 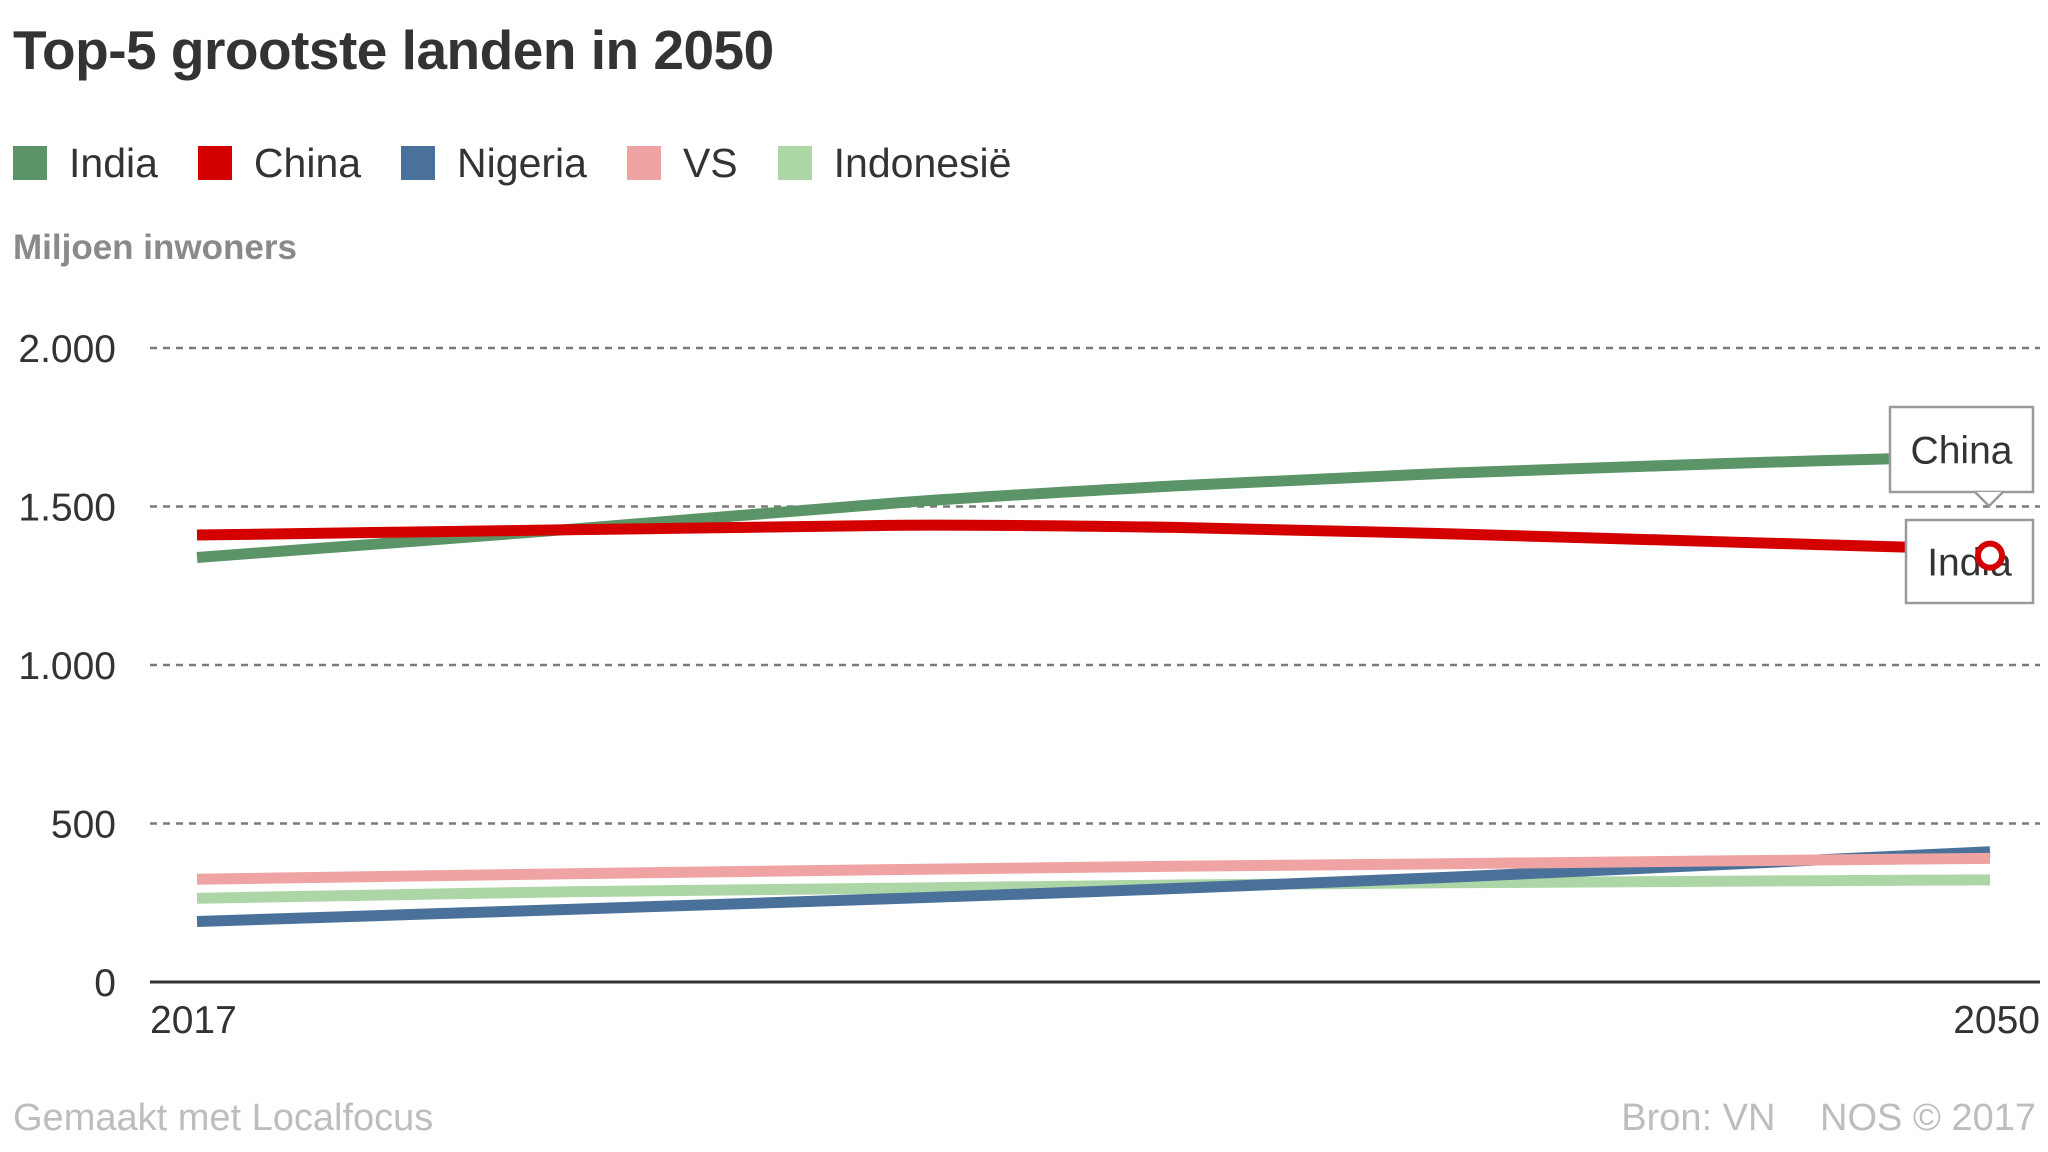 What do you see at coordinates (1928, 1118) in the screenshot?
I see `copyright-text: NOS © 2017` at bounding box center [1928, 1118].